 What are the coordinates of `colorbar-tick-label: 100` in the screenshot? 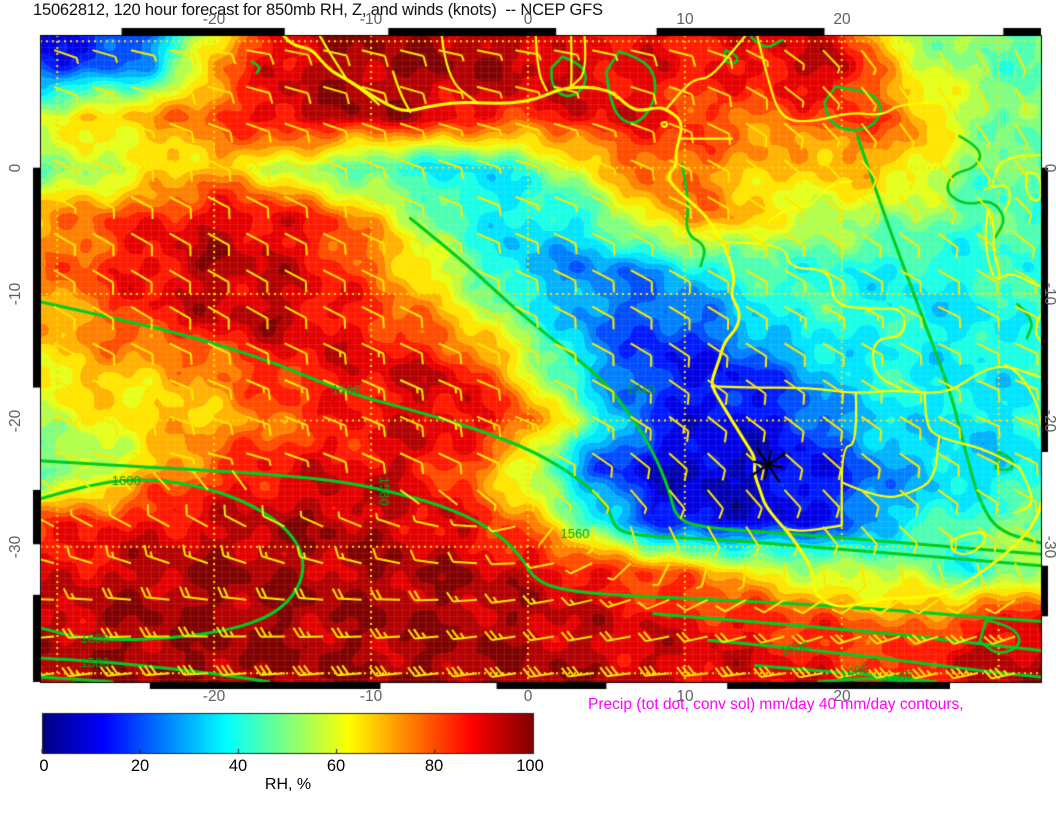 It's located at (530, 766).